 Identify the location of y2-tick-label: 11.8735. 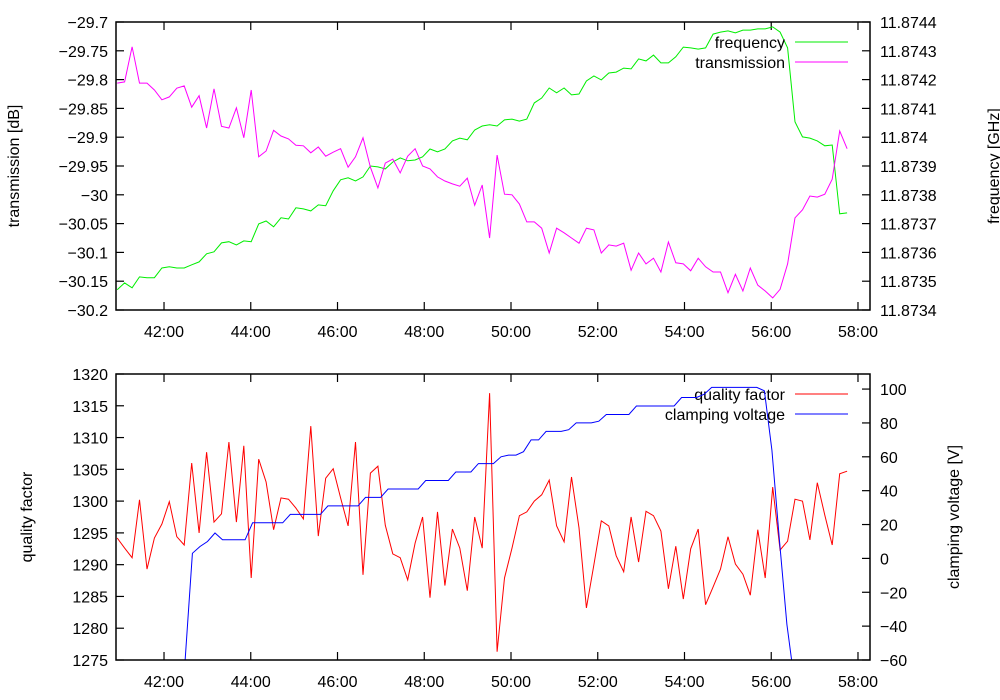
(908, 282).